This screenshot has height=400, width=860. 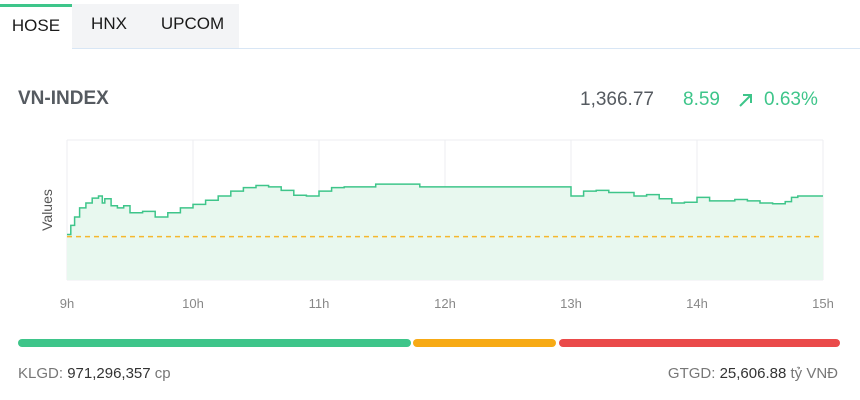 What do you see at coordinates (701, 99) in the screenshot?
I see `index-change: 8.59` at bounding box center [701, 99].